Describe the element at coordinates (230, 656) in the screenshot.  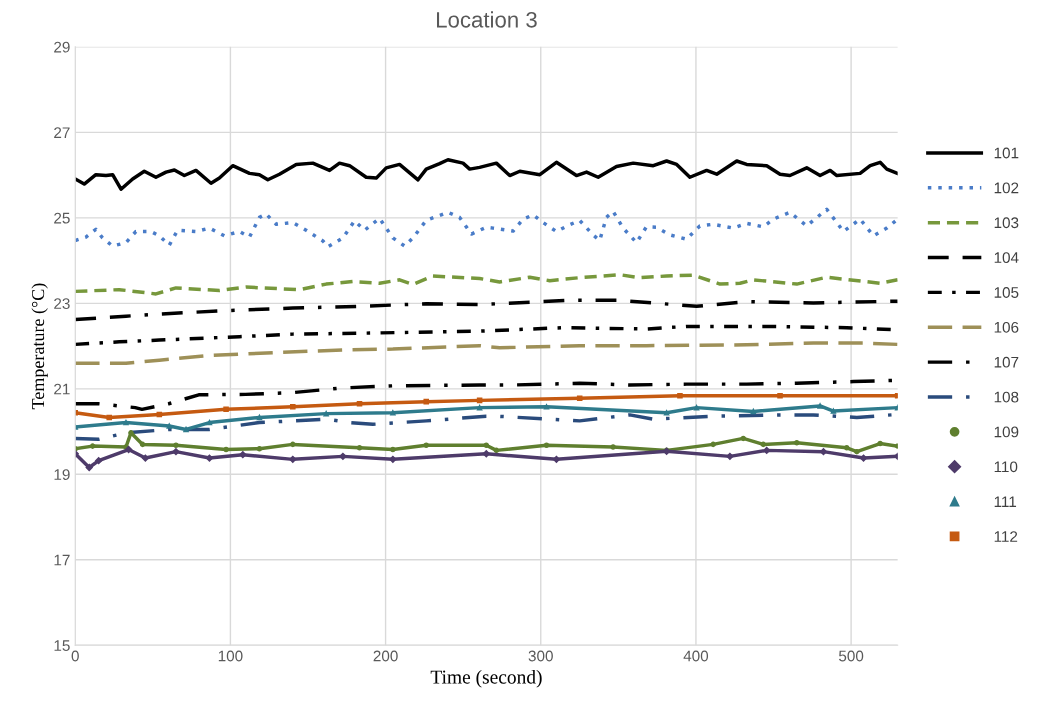
I see `x-tick-label: 100` at that location.